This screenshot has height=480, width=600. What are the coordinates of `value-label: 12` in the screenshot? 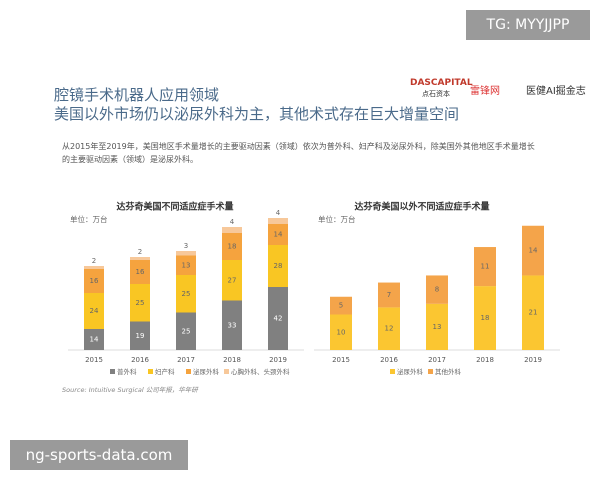 It's located at (389, 329).